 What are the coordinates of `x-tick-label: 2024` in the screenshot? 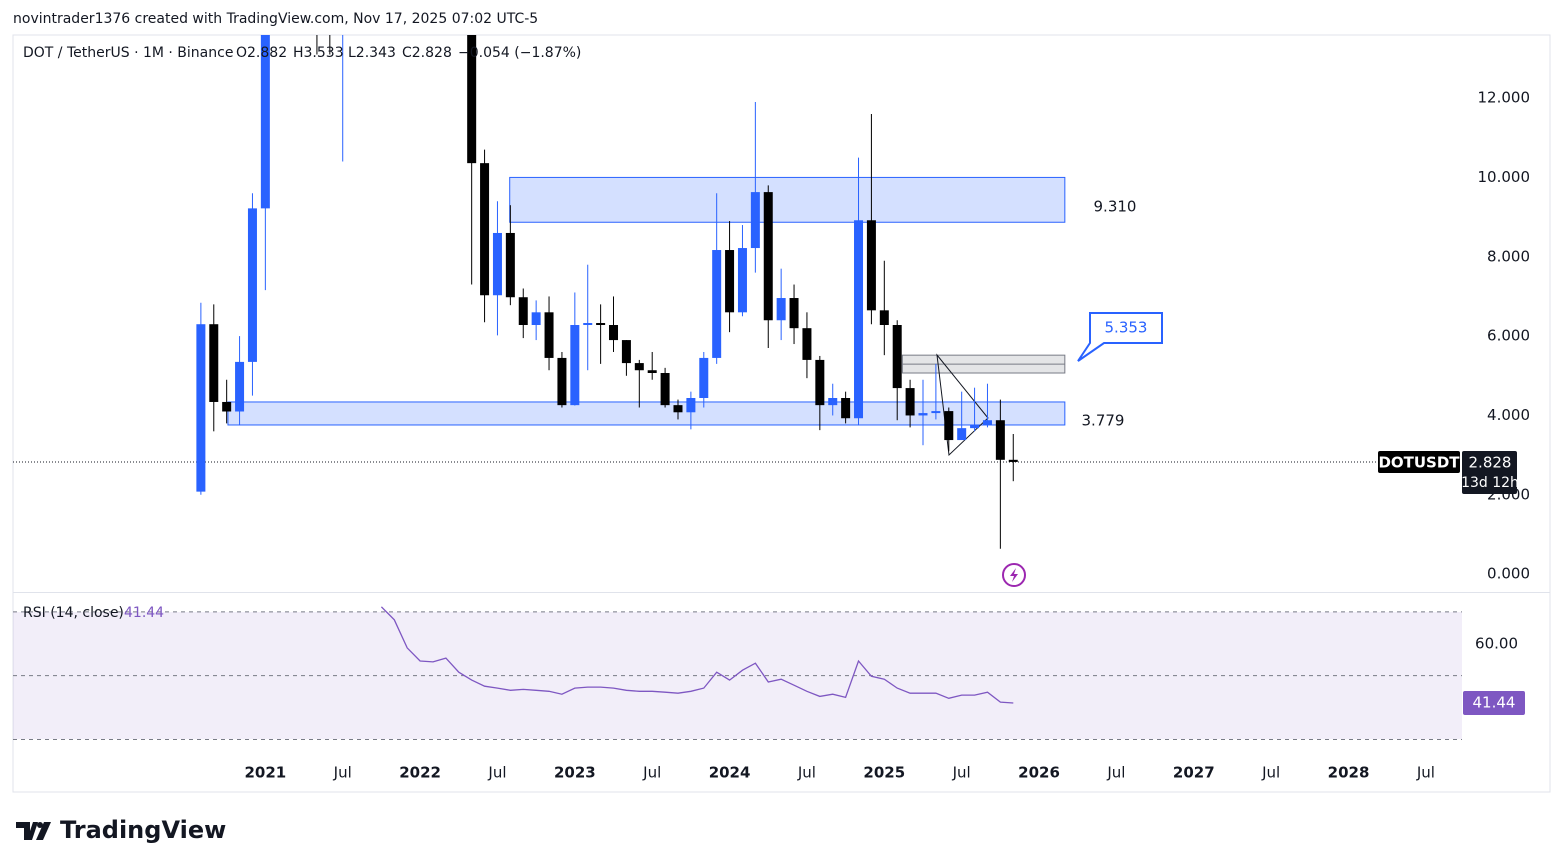 It's located at (730, 773).